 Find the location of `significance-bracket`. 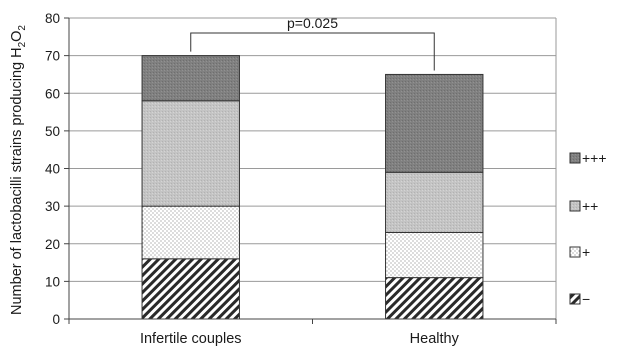

significance-bracket is located at coordinates (312, 51).